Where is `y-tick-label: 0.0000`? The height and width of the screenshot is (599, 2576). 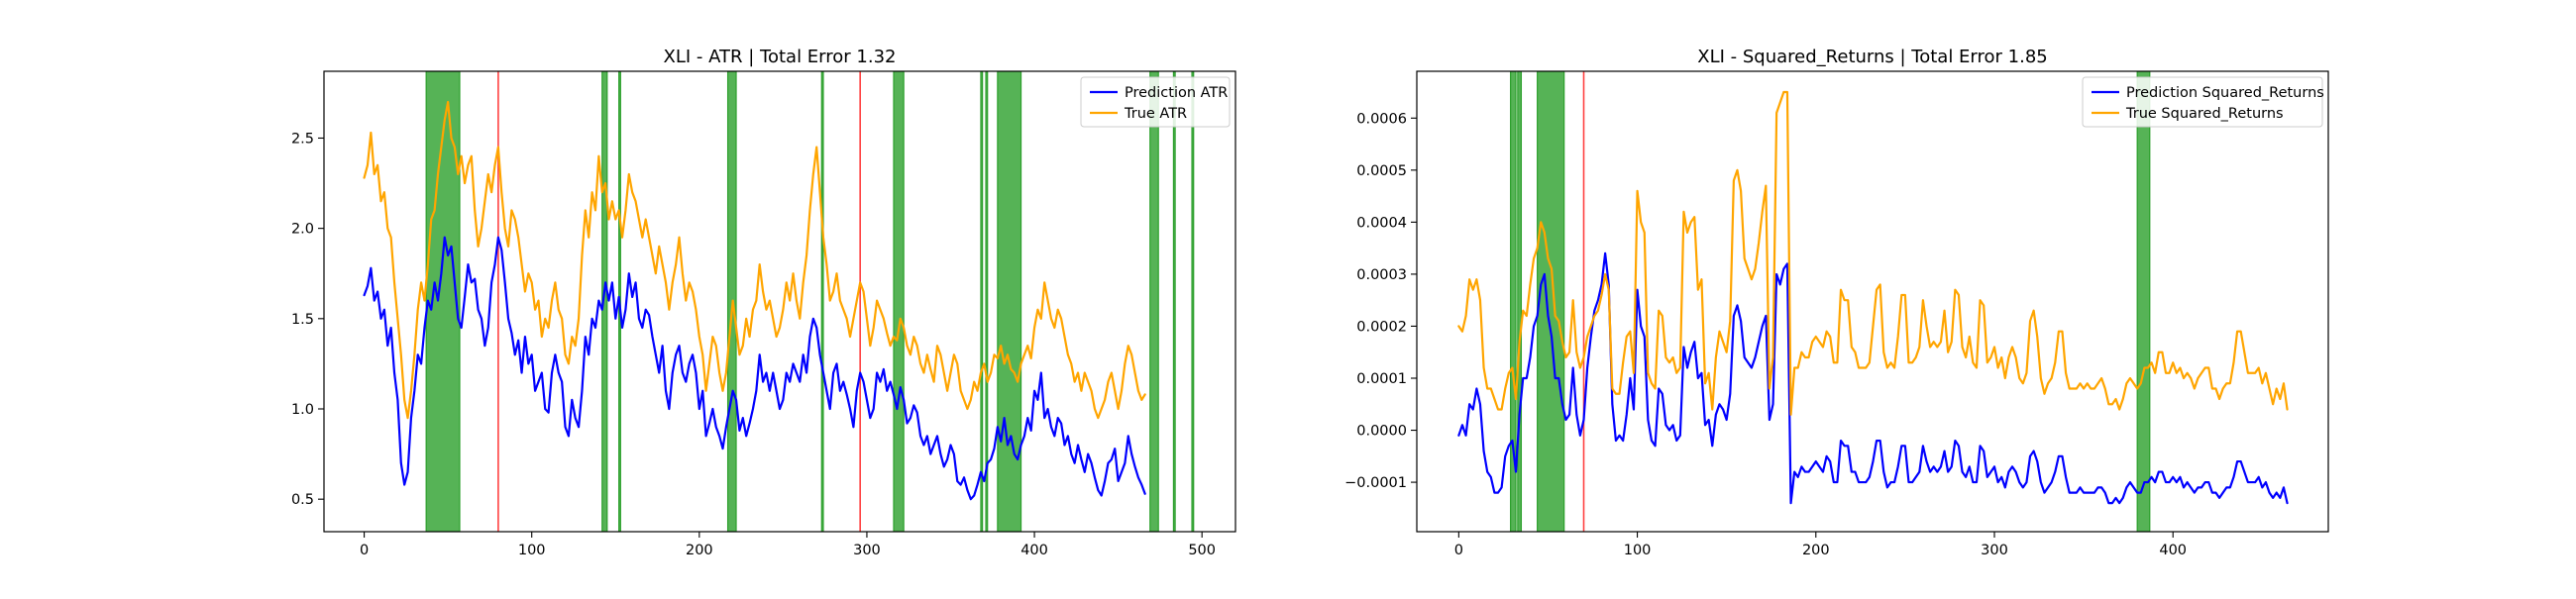
y-tick-label: 0.0000 is located at coordinates (1381, 432).